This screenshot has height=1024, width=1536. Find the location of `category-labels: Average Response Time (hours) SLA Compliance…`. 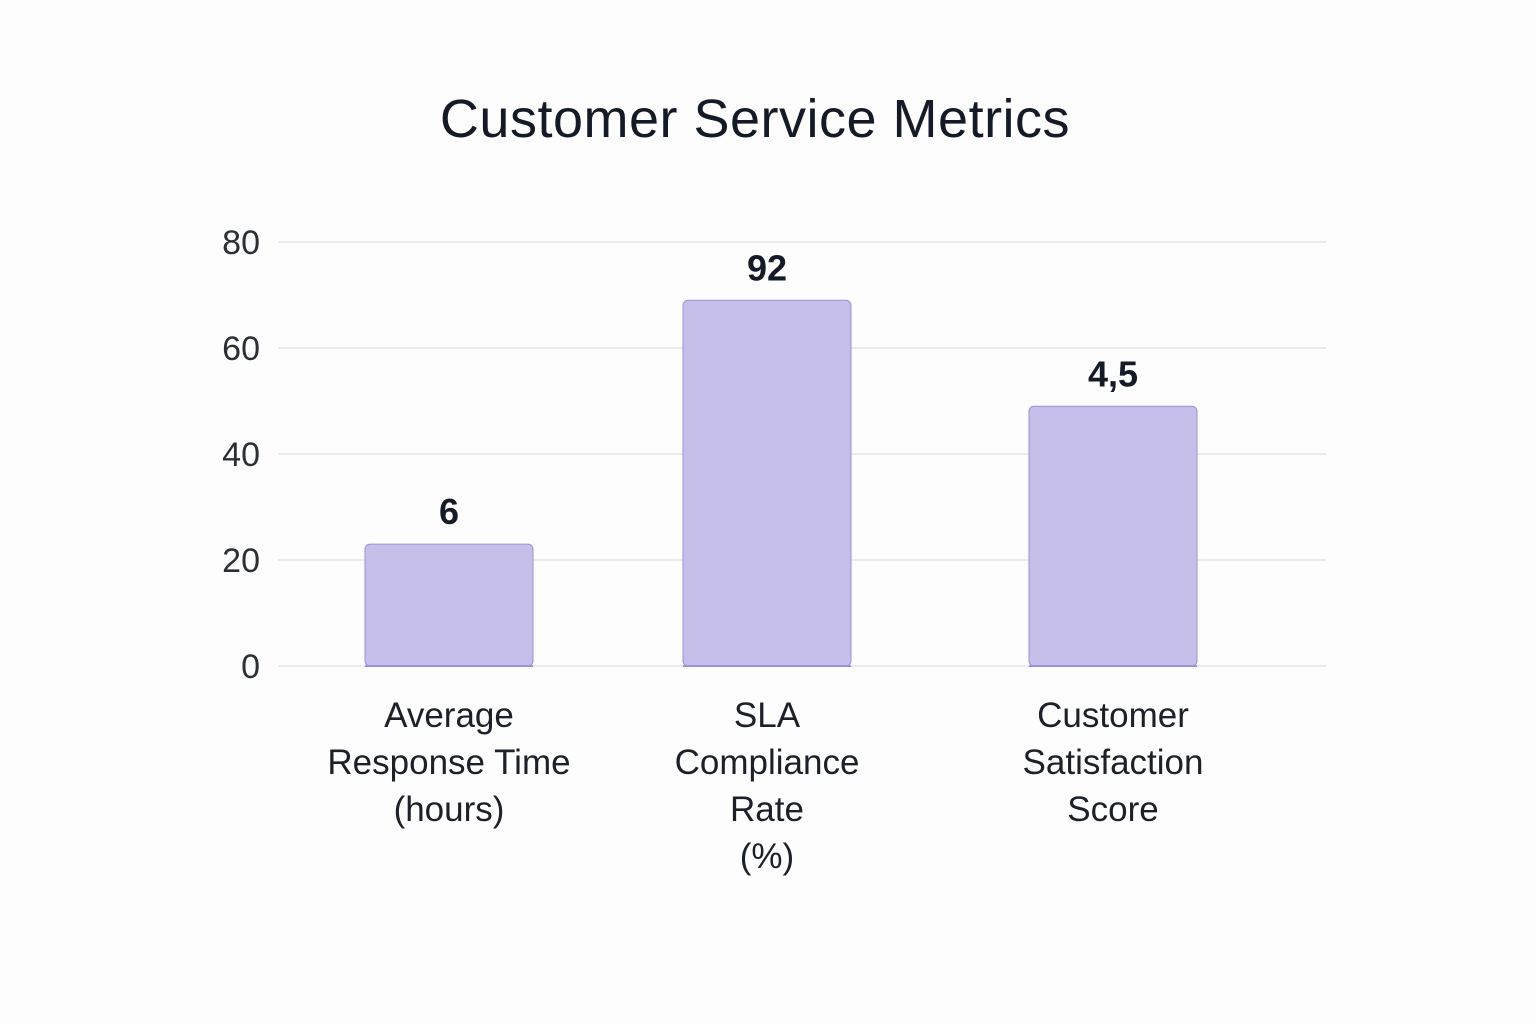

category-labels: Average Response Time (hours) SLA Compliance… is located at coordinates (765, 786).